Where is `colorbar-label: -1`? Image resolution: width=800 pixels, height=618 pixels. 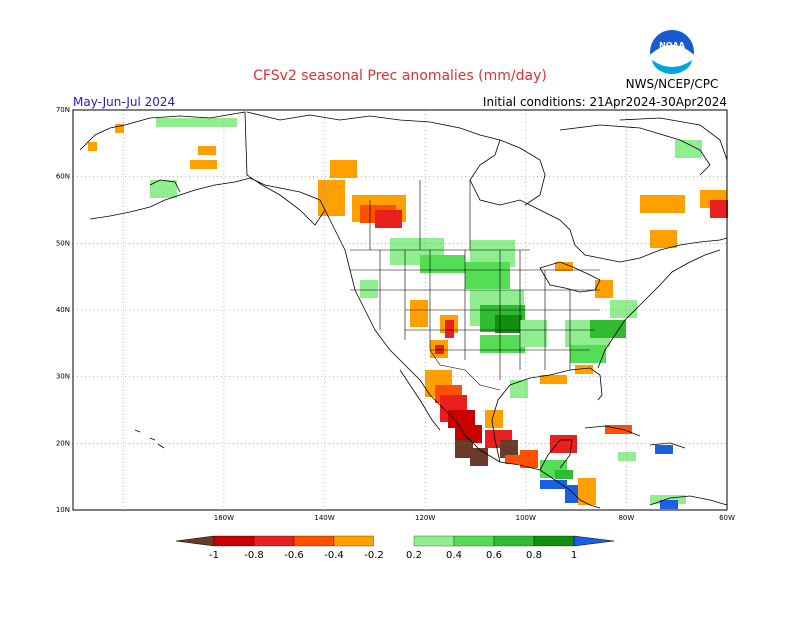
colorbar-label: -1 is located at coordinates (214, 555).